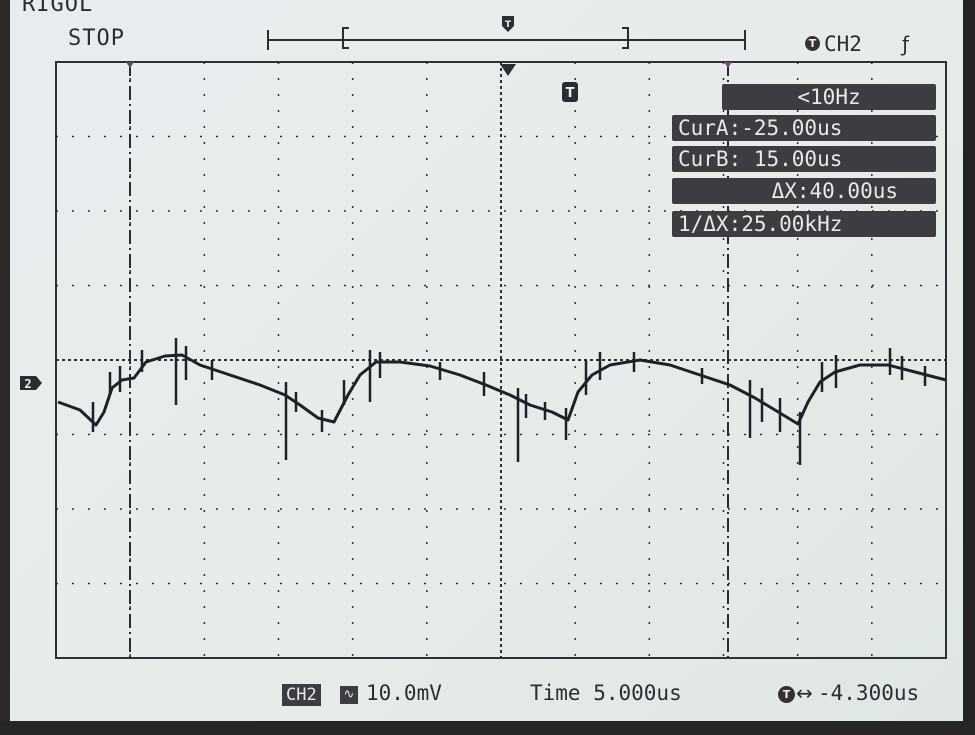 Image resolution: width=975 pixels, height=735 pixels. I want to click on trace-path, so click(502, 390).